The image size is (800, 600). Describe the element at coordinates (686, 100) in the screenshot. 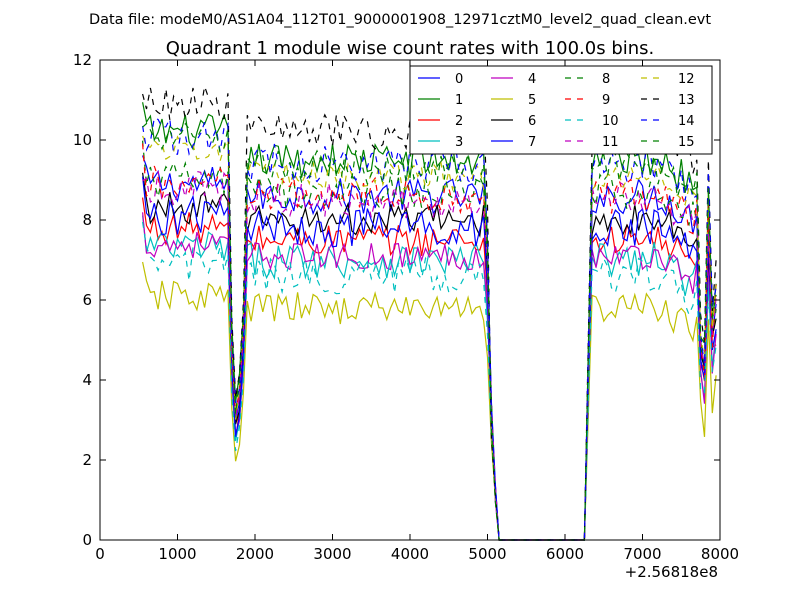

I see `legend-label-13: 13` at that location.